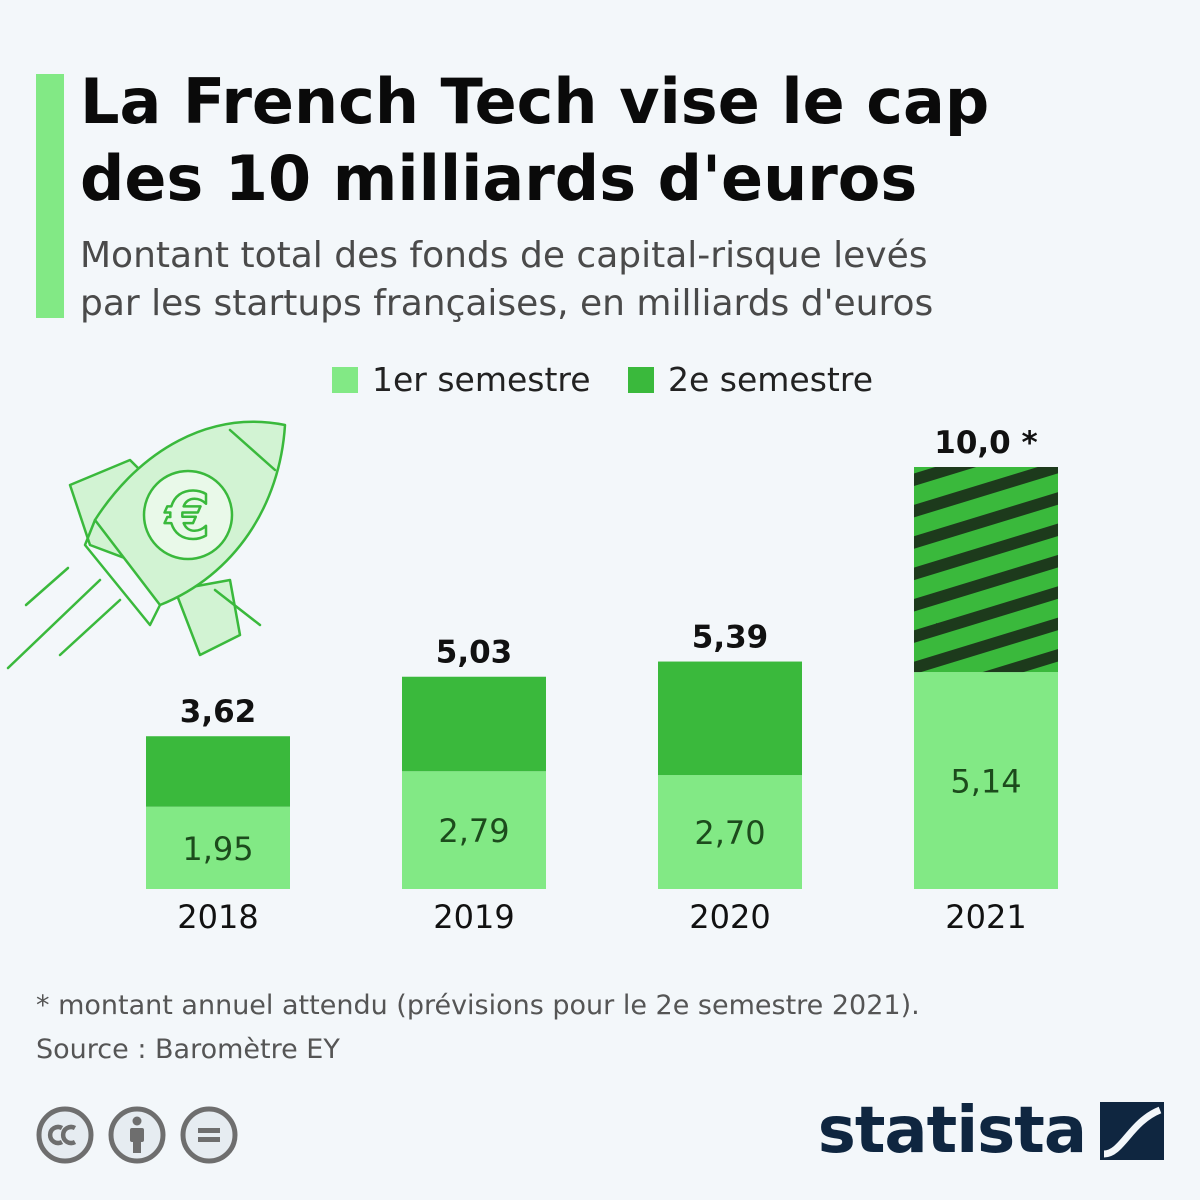  I want to click on bar-first-half-2020, so click(730, 832).